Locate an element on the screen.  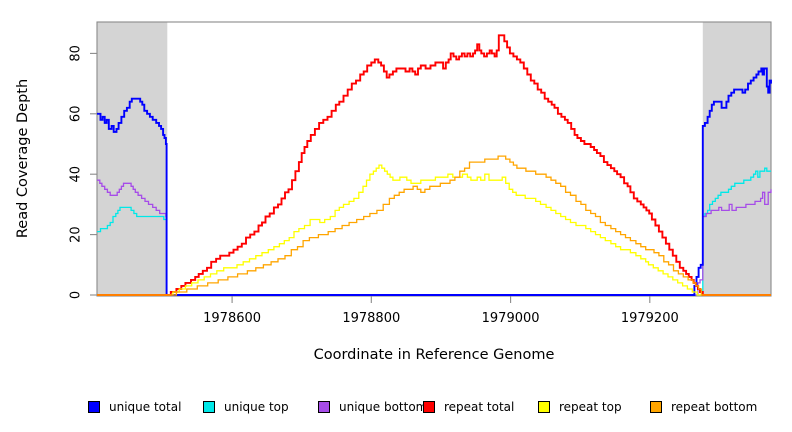
x-axis-title: Coordinate in Reference Genome is located at coordinates (434, 355).